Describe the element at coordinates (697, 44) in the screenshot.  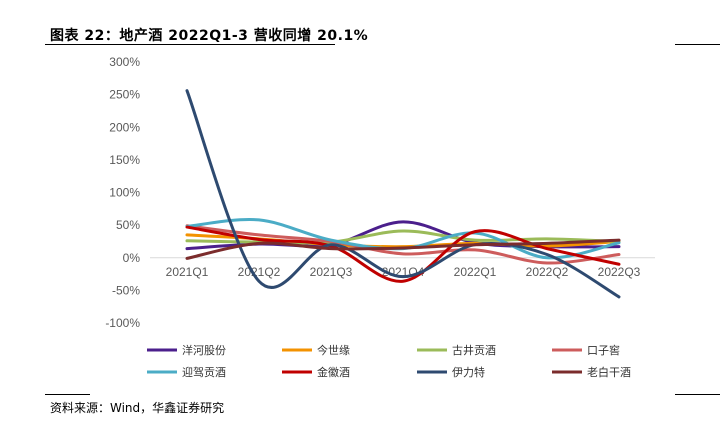
I see `title-rule-right` at that location.